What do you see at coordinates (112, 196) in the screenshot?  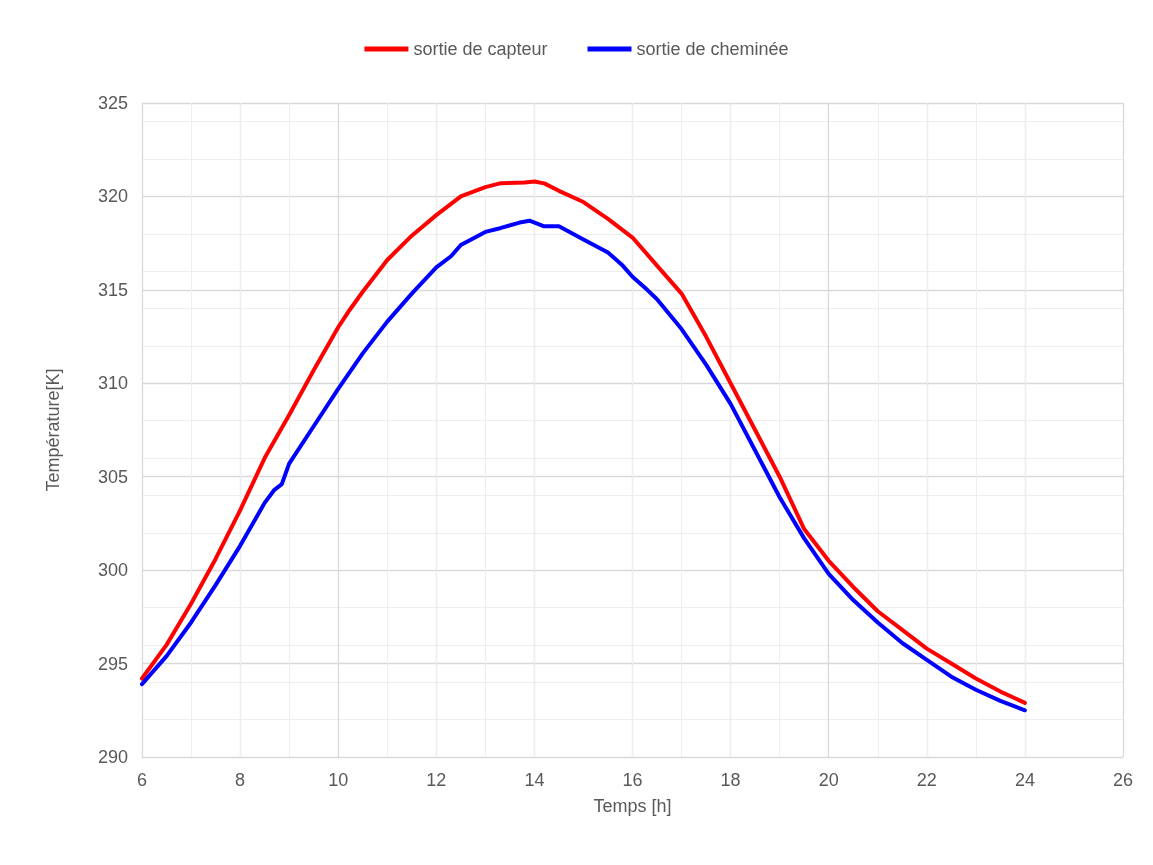 I see `y-tick-label: 320` at bounding box center [112, 196].